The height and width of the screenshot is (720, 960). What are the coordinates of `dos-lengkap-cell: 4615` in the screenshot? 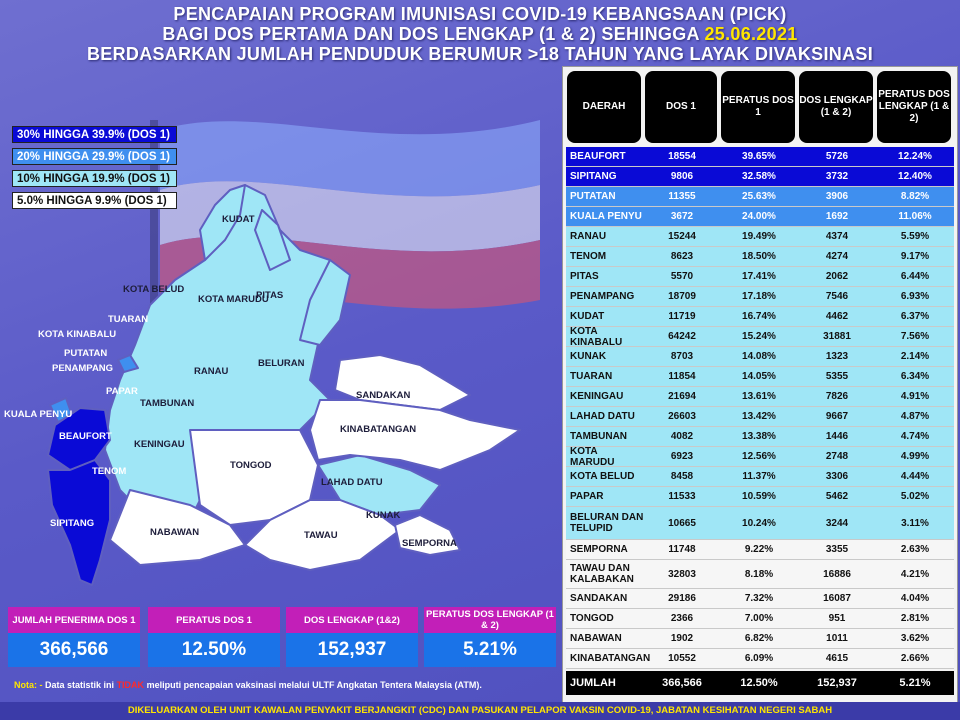 It's located at (837, 658).